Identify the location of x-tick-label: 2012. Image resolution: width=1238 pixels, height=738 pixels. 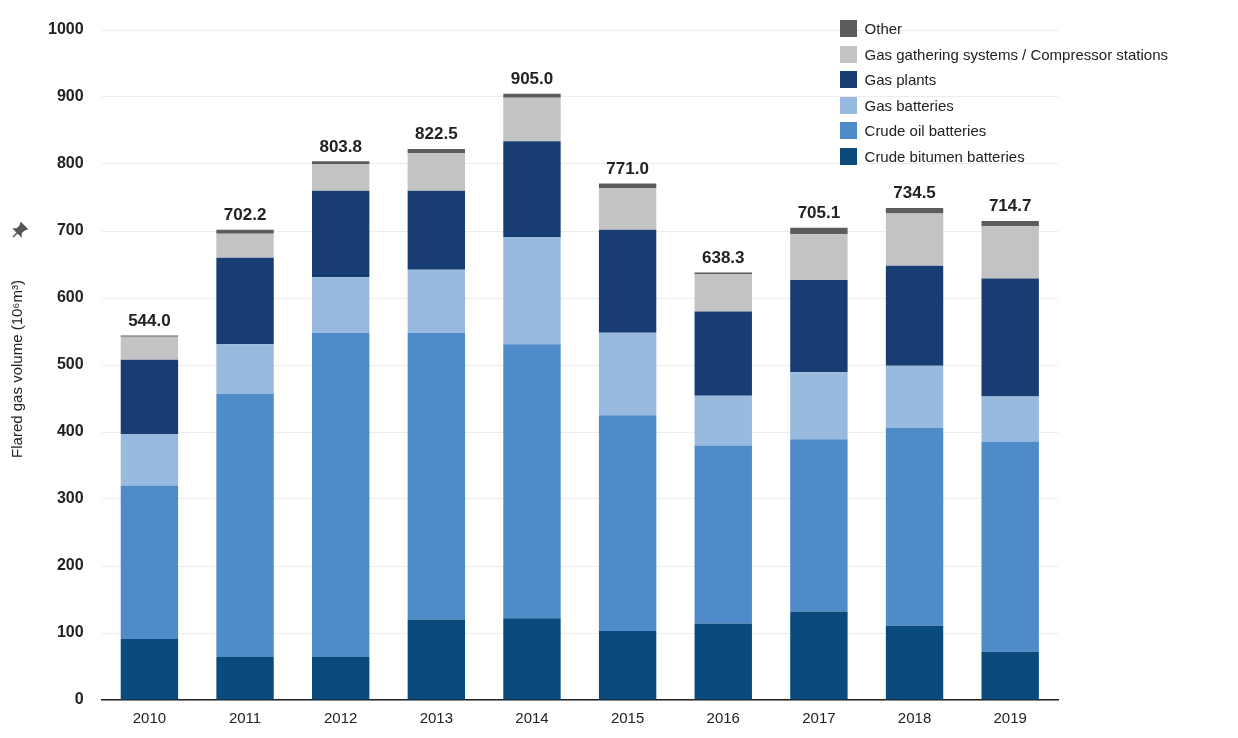
(341, 718).